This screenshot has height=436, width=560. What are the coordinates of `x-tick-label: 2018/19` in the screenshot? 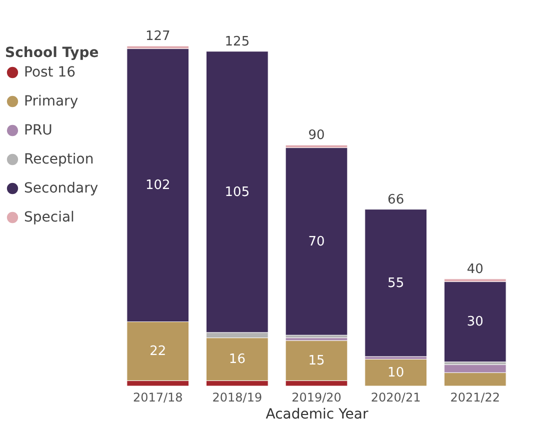 It's located at (237, 397).